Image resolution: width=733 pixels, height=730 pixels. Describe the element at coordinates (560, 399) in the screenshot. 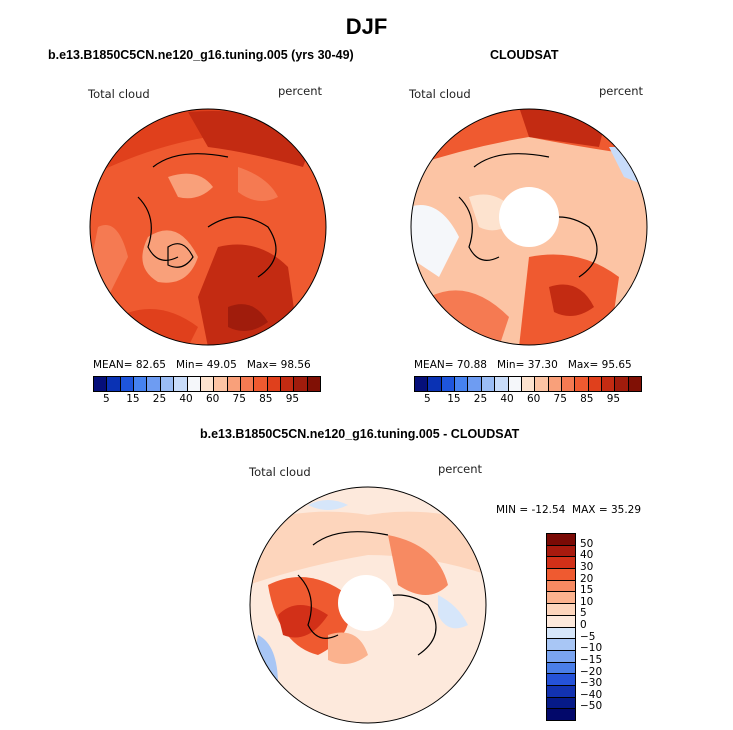

I see `panel2-colorbar-tick-label: 75` at that location.